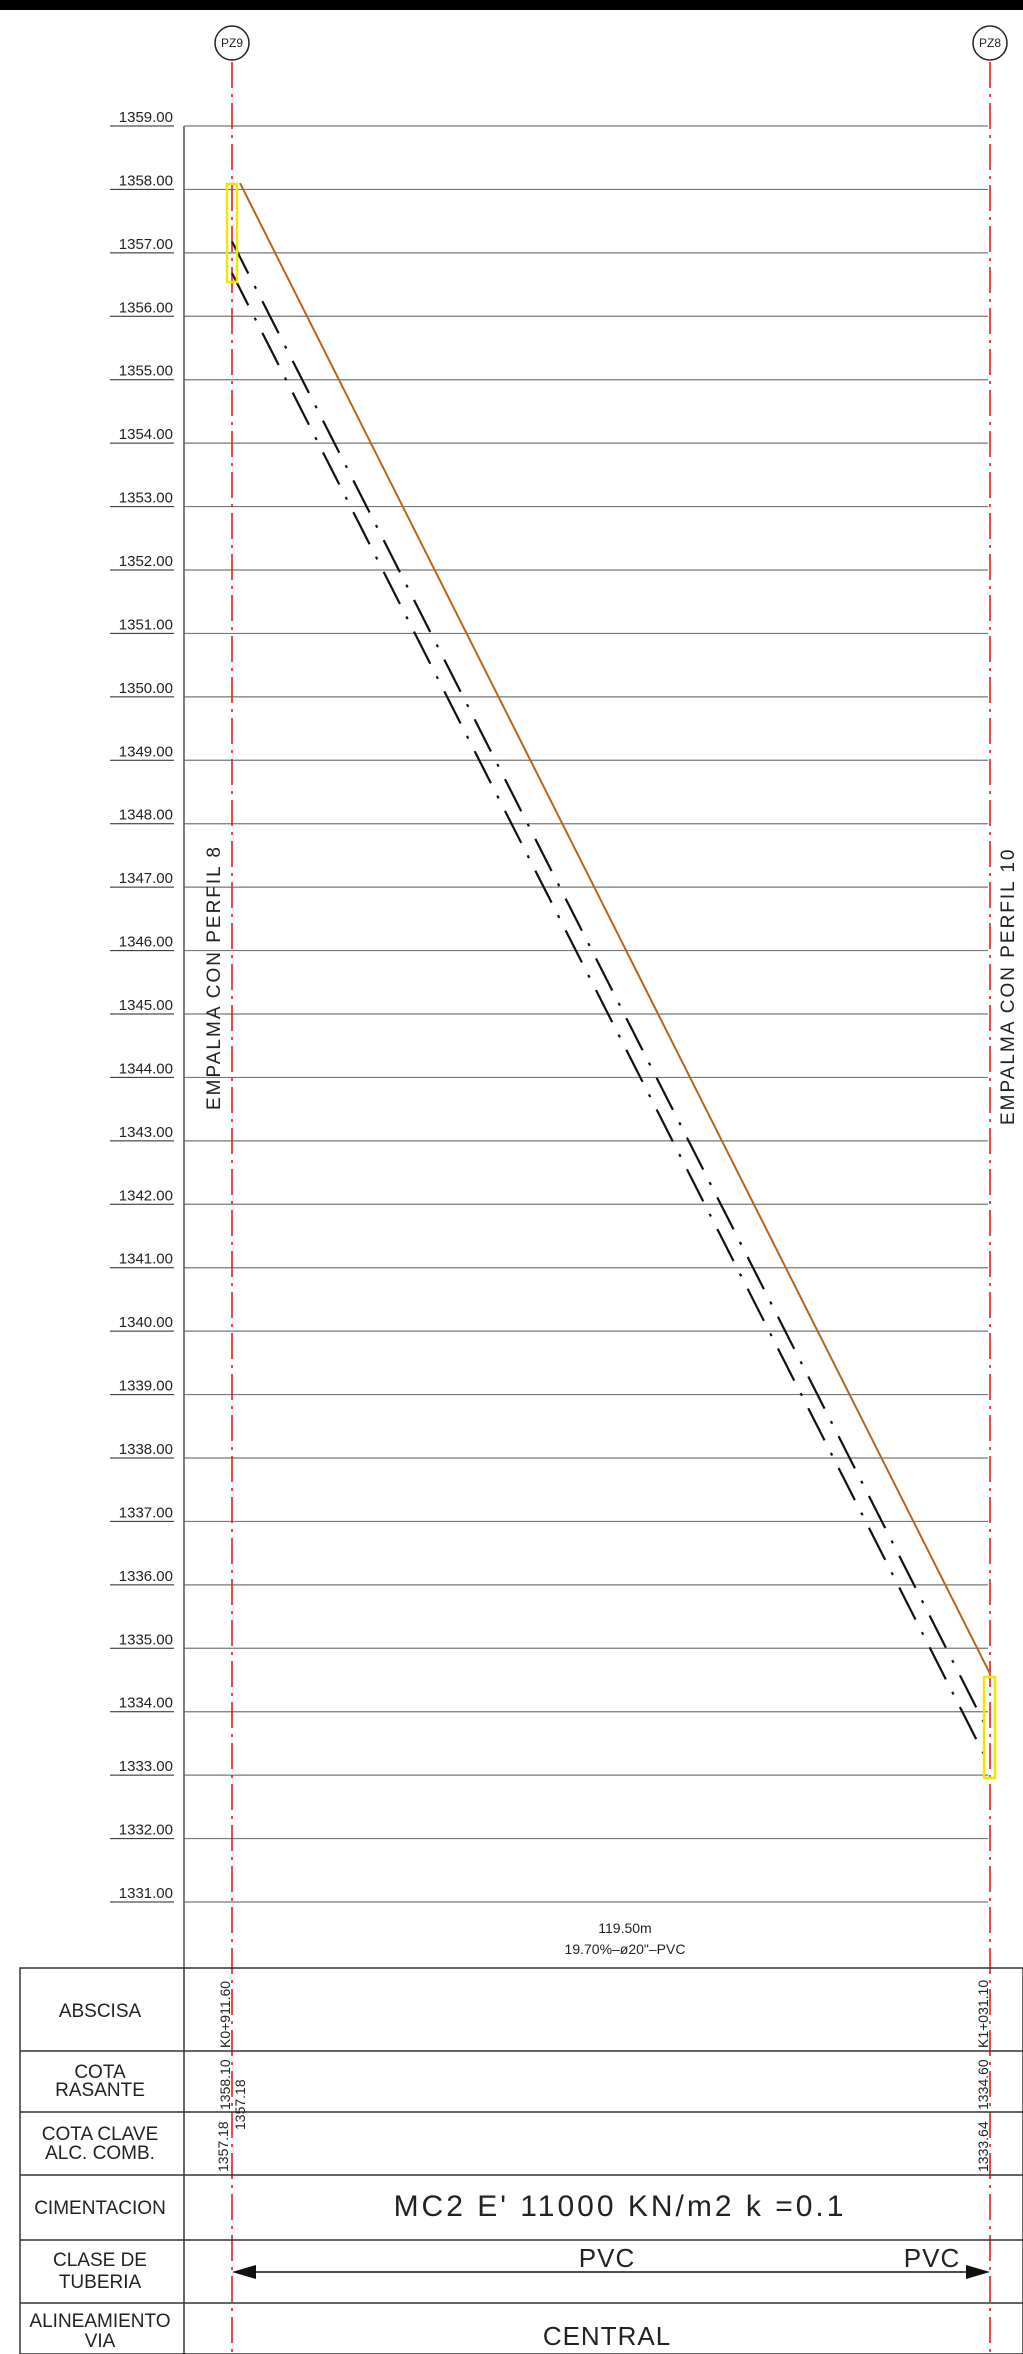  I want to click on clase-tuberia-center: PVC, so click(607, 2258).